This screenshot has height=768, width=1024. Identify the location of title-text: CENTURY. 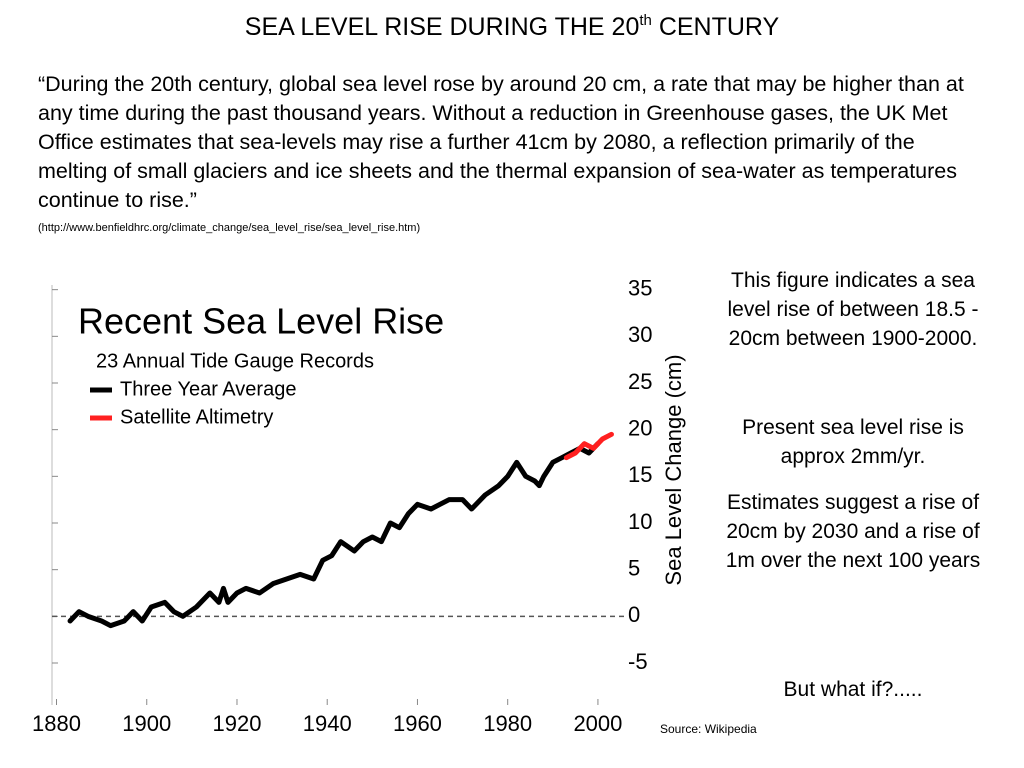
(719, 27).